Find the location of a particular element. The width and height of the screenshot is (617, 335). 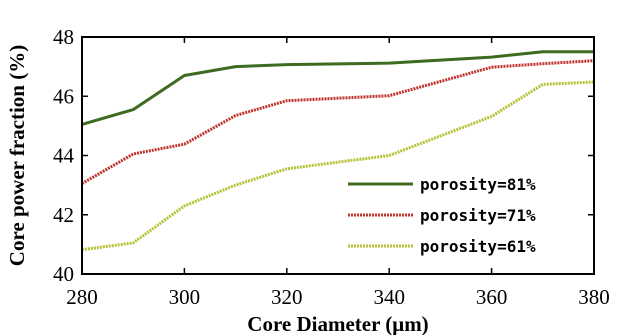

x-tick-label: 300 is located at coordinates (185, 297).